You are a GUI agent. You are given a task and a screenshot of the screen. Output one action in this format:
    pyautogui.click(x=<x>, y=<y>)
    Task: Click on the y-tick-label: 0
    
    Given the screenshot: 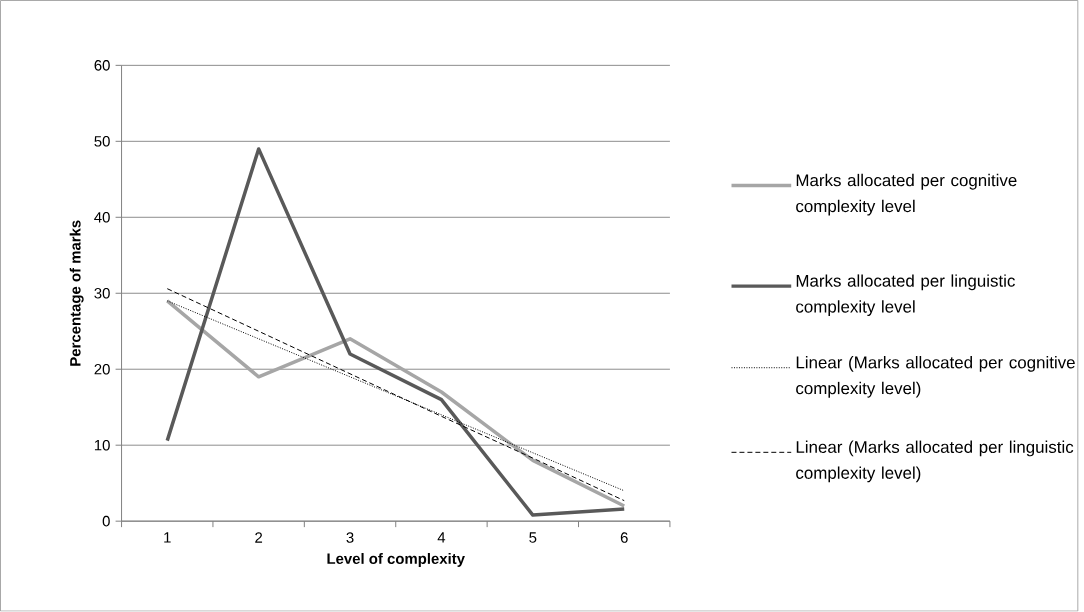 What is the action you would take?
    pyautogui.click(x=106, y=521)
    